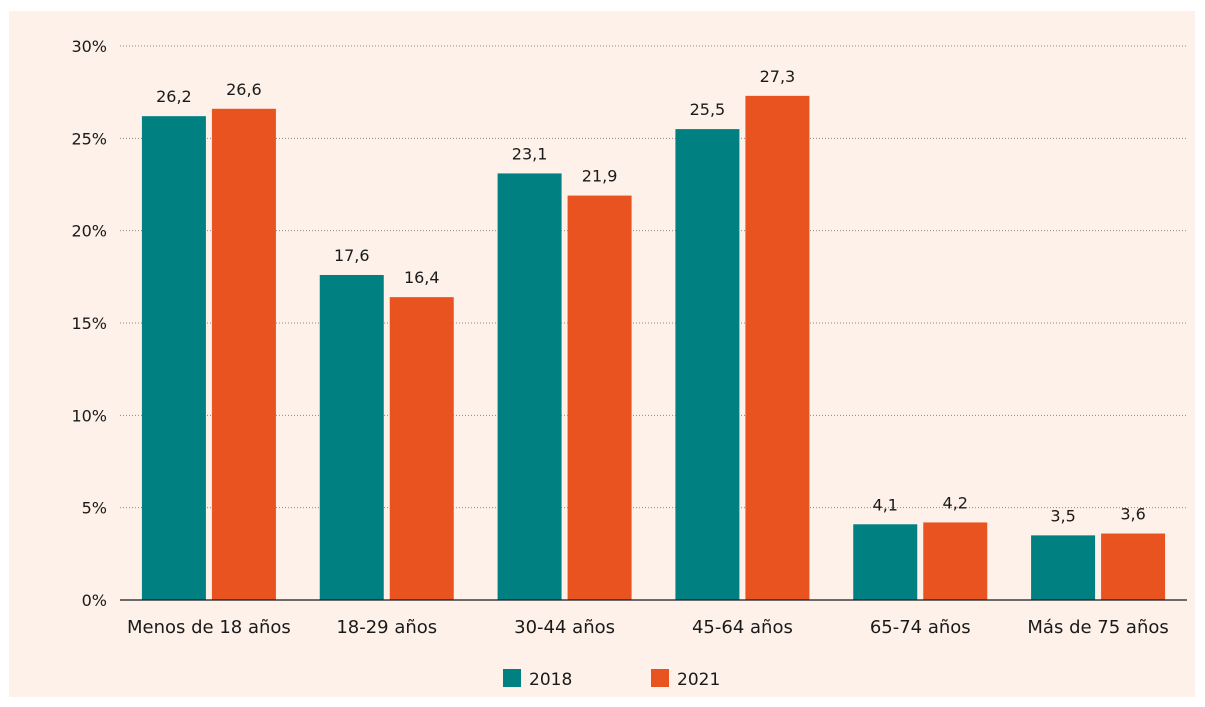 This screenshot has width=1205, height=707. What do you see at coordinates (698, 680) in the screenshot?
I see `legend-label: 2021` at bounding box center [698, 680].